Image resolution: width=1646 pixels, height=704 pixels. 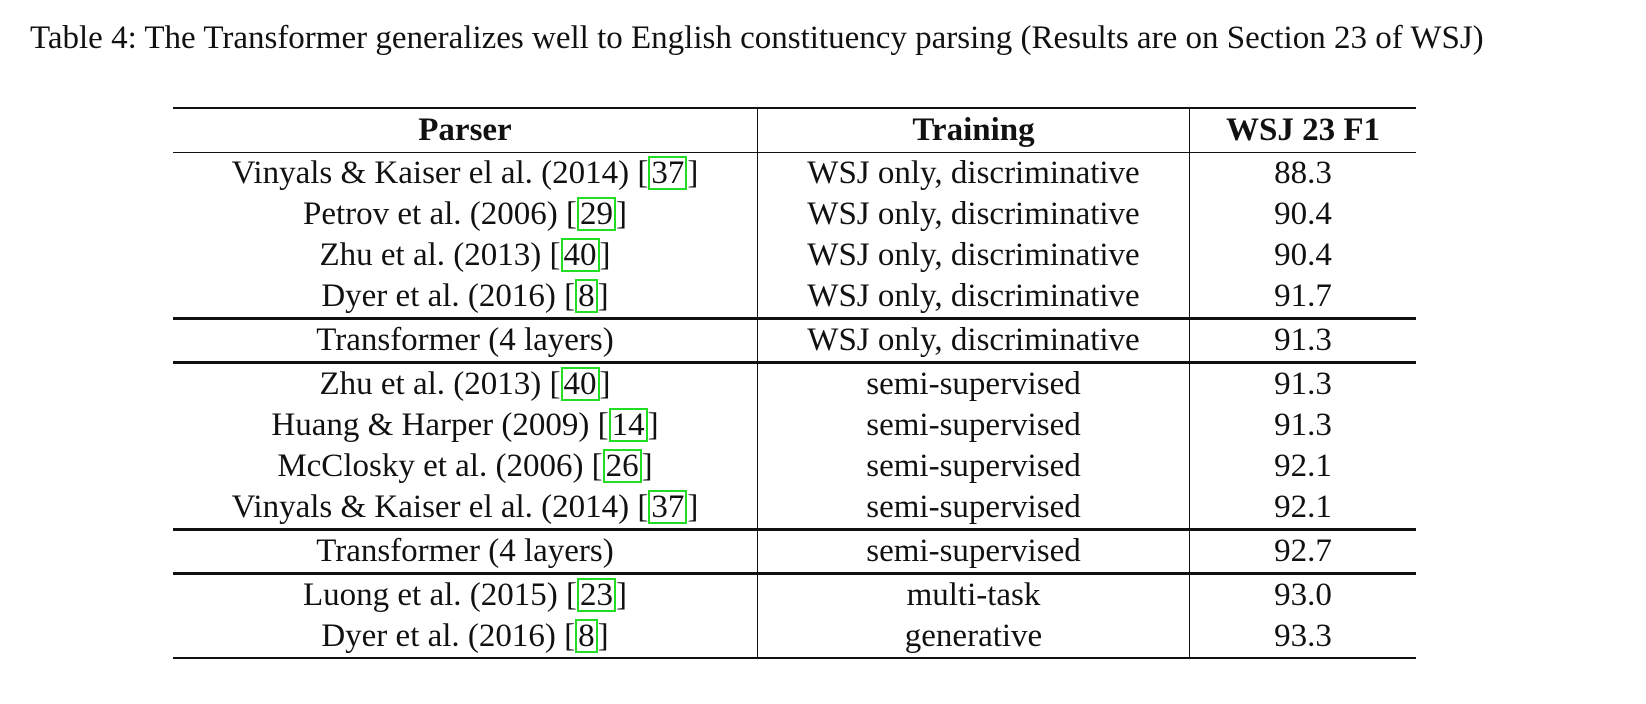 I want to click on training-cell: generative, so click(x=973, y=637).